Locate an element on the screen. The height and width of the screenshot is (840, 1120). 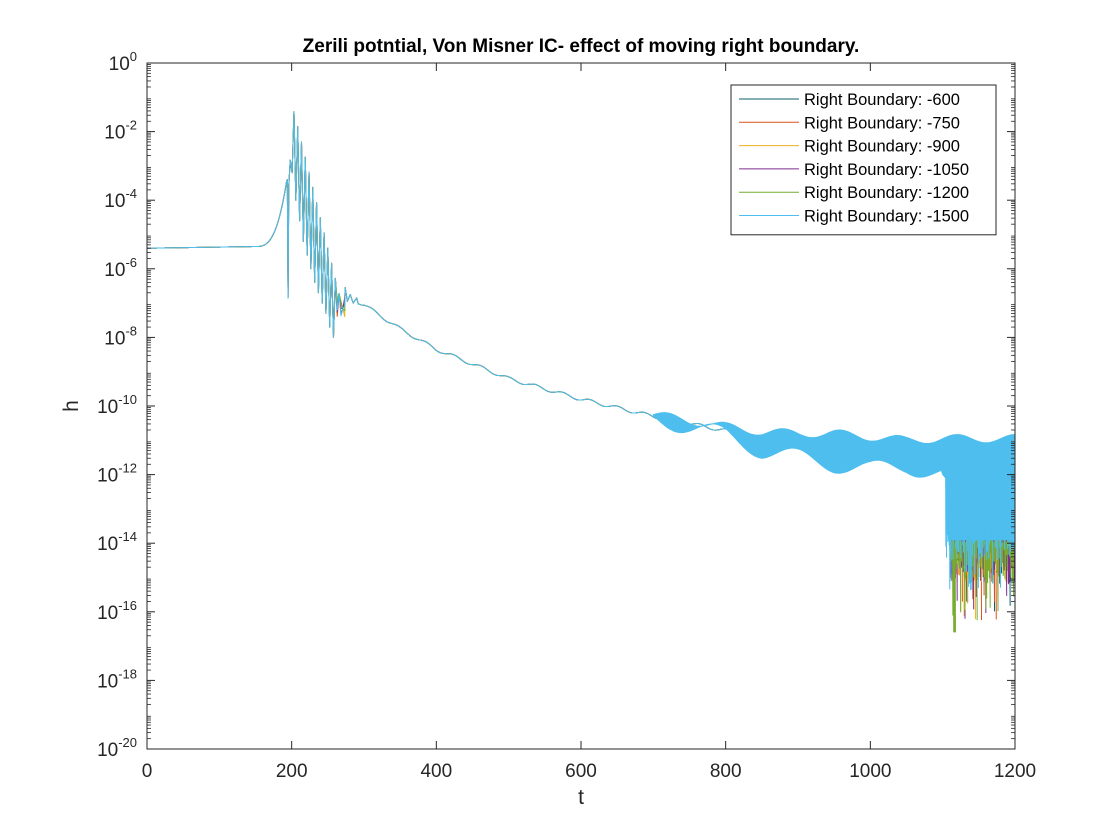
oscillation-band is located at coordinates (833, 476).